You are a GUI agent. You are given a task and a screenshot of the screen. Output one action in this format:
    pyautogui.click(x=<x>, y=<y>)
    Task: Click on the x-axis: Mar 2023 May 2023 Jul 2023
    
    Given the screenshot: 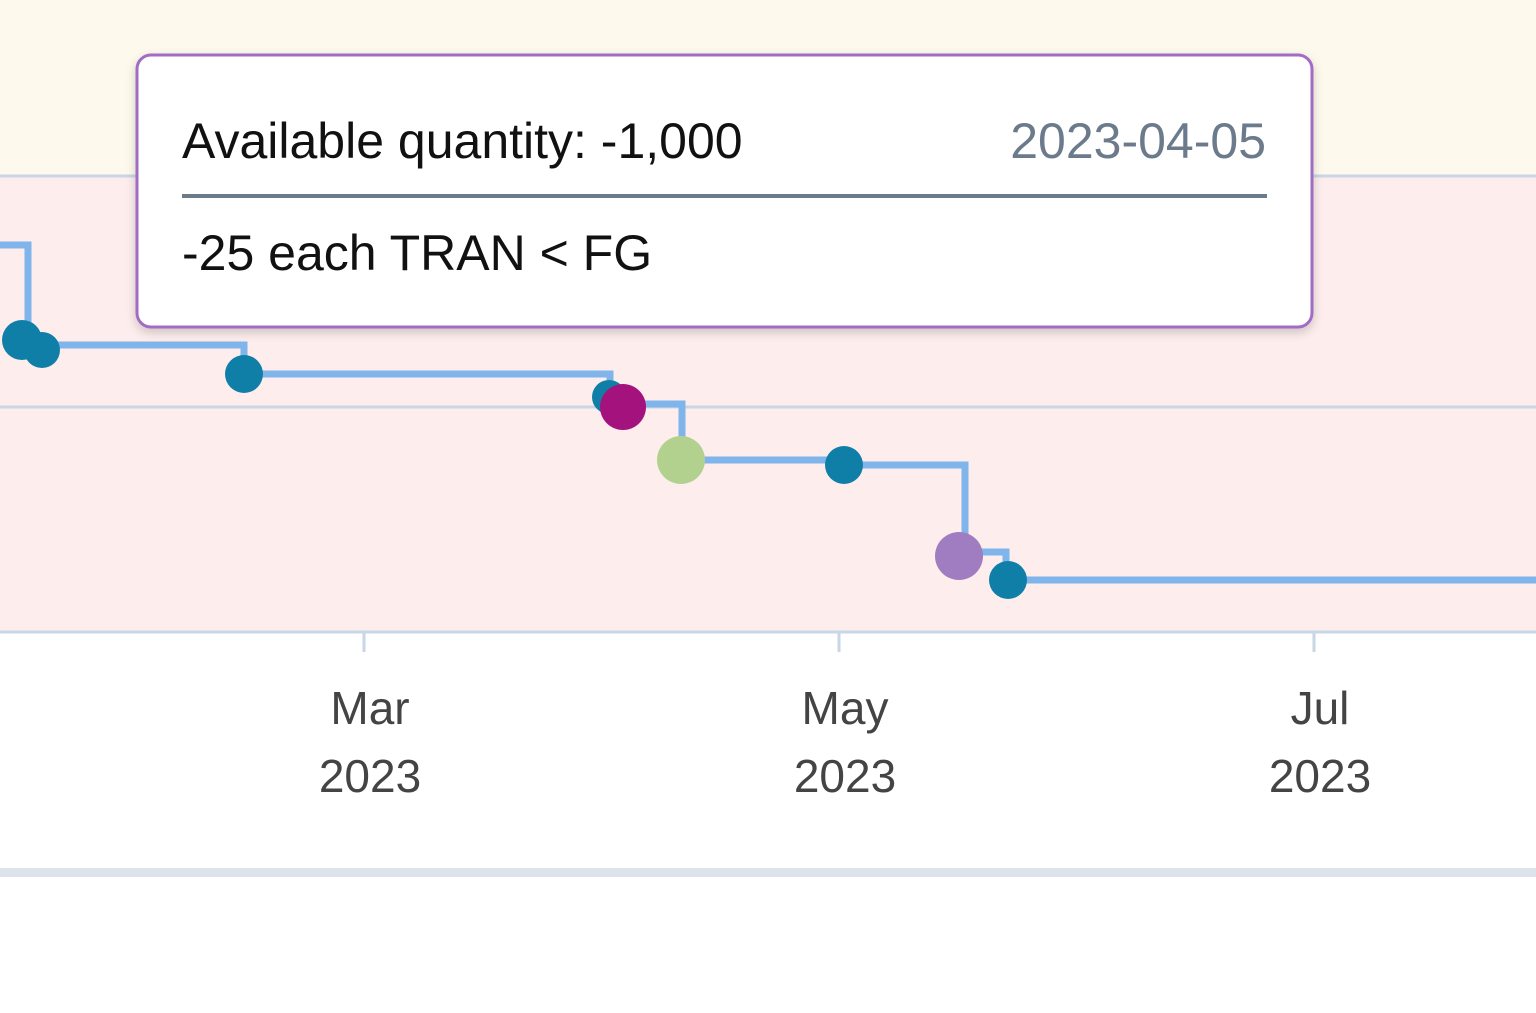 What is the action you would take?
    pyautogui.click(x=845, y=717)
    